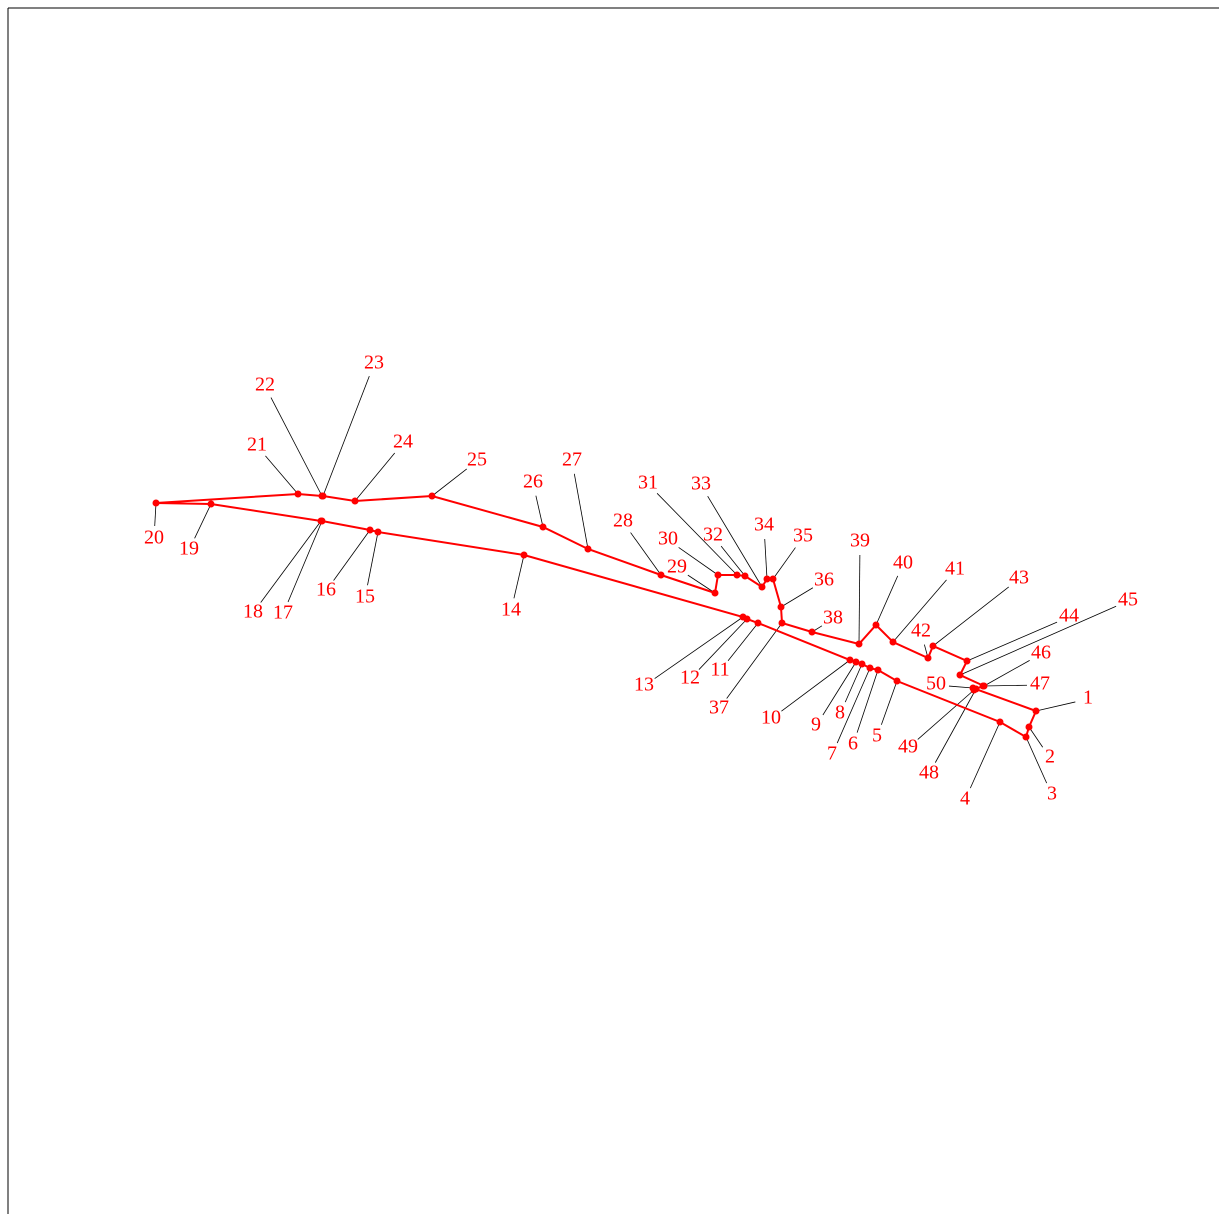 This screenshot has height=1214, width=1219. What do you see at coordinates (677, 567) in the screenshot?
I see `vertex-label-29: 29` at bounding box center [677, 567].